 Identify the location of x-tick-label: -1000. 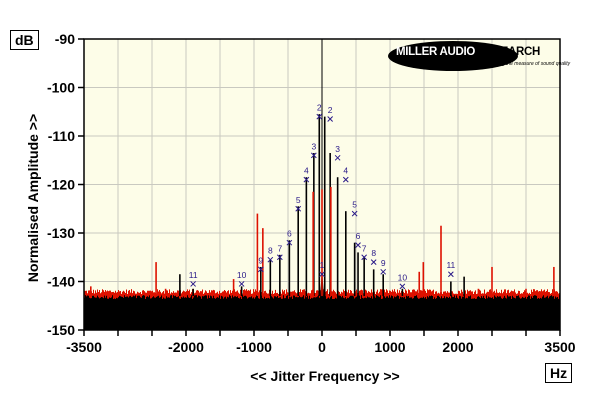
(254, 347).